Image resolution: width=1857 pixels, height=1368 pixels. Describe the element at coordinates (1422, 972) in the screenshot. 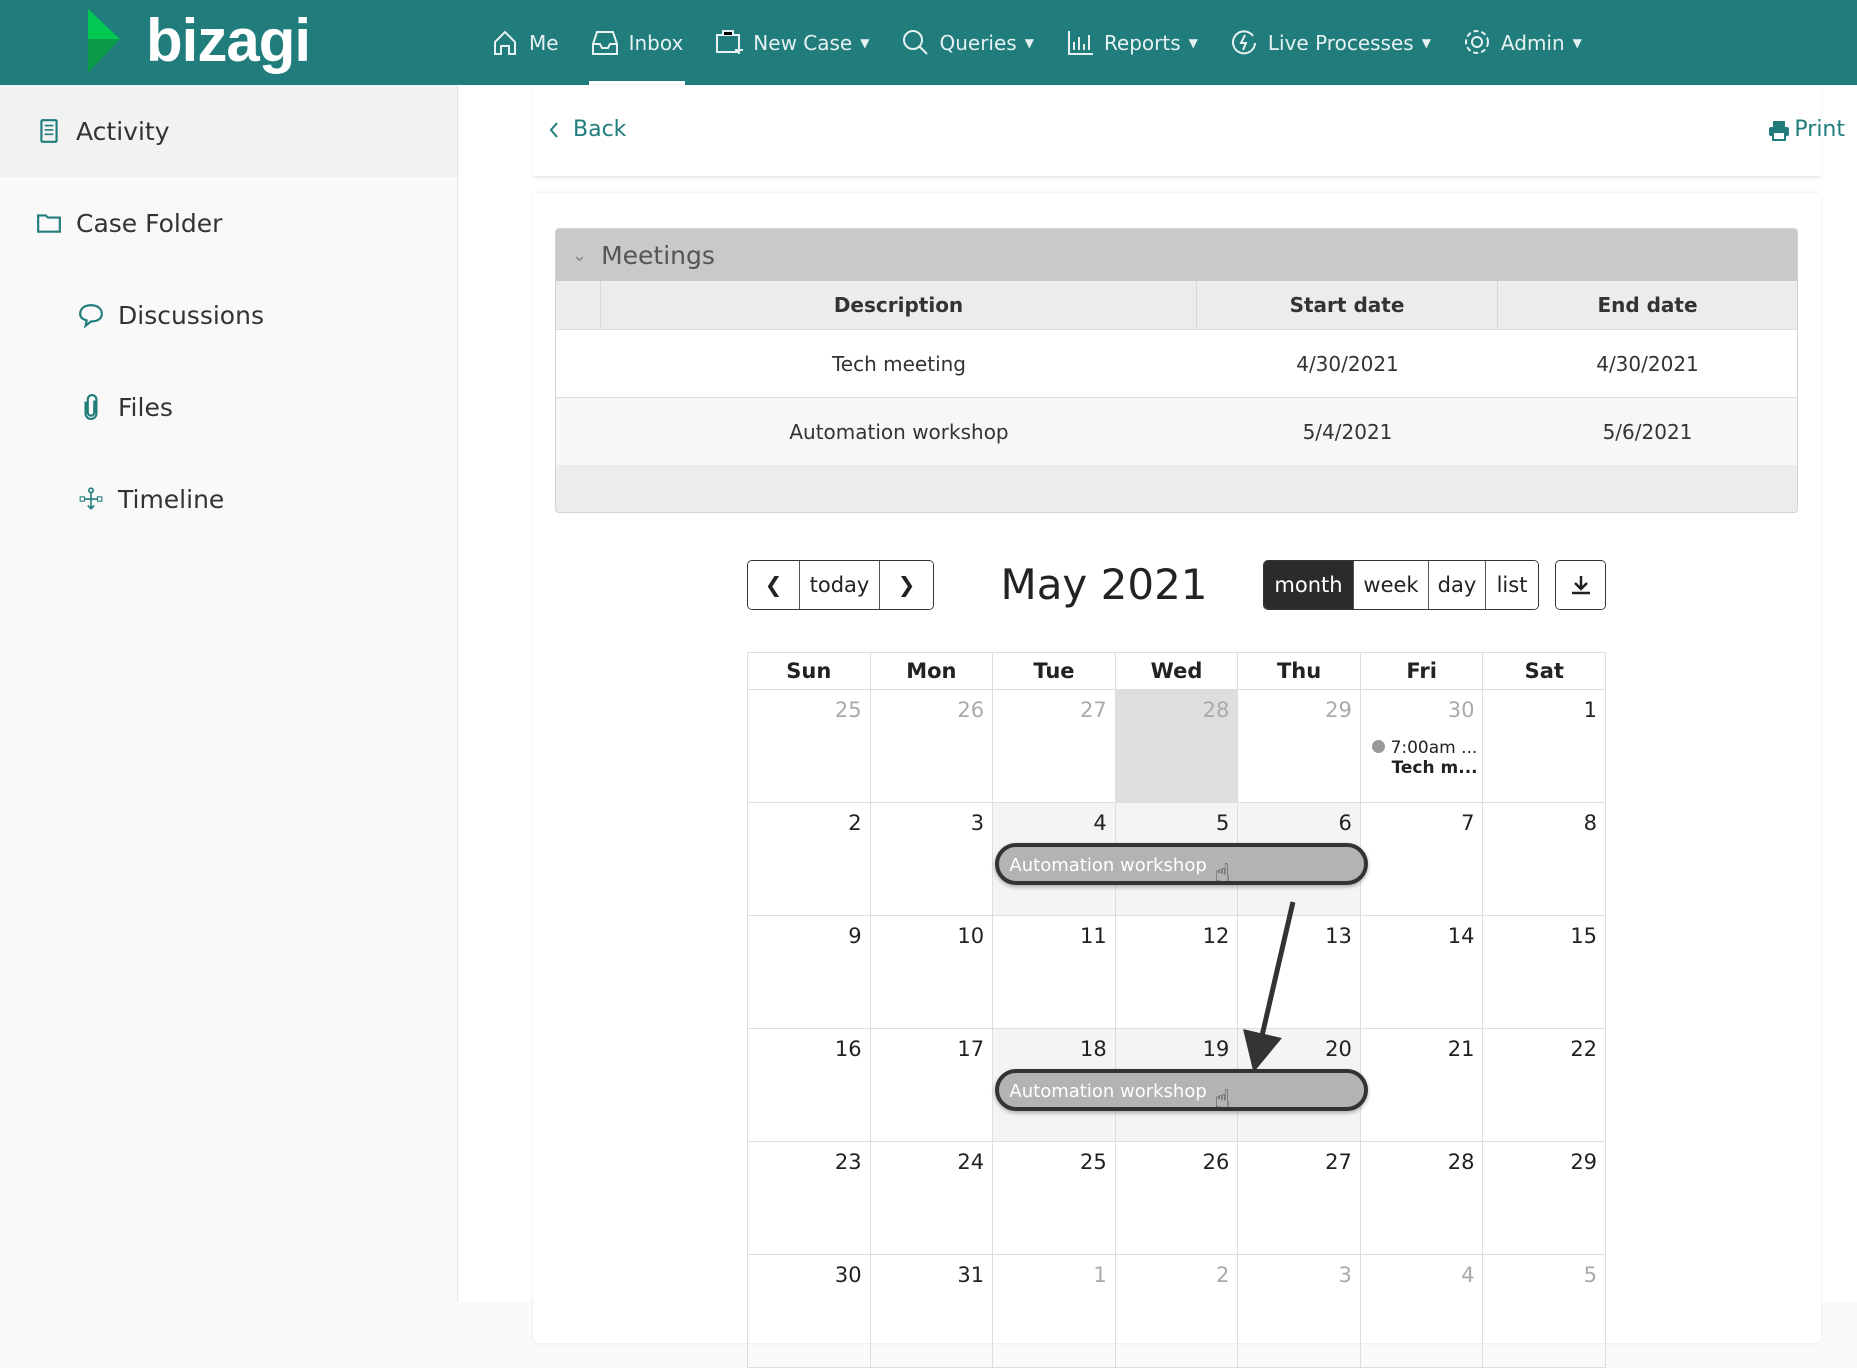

I see `day-cell: 14` at that location.